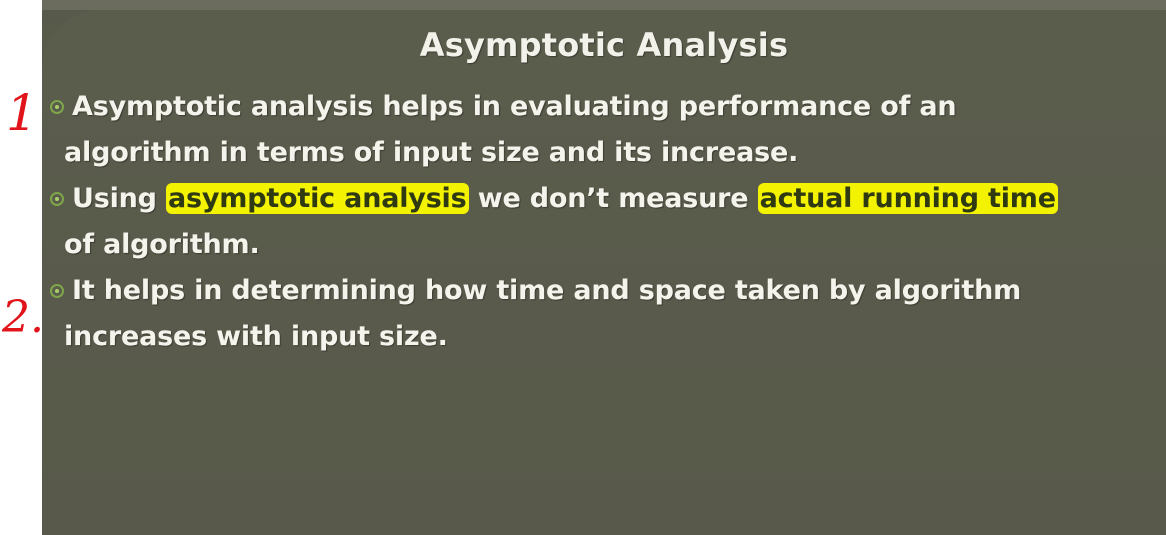  I want to click on bullet-text-continuation: increases with input size., so click(256, 336).